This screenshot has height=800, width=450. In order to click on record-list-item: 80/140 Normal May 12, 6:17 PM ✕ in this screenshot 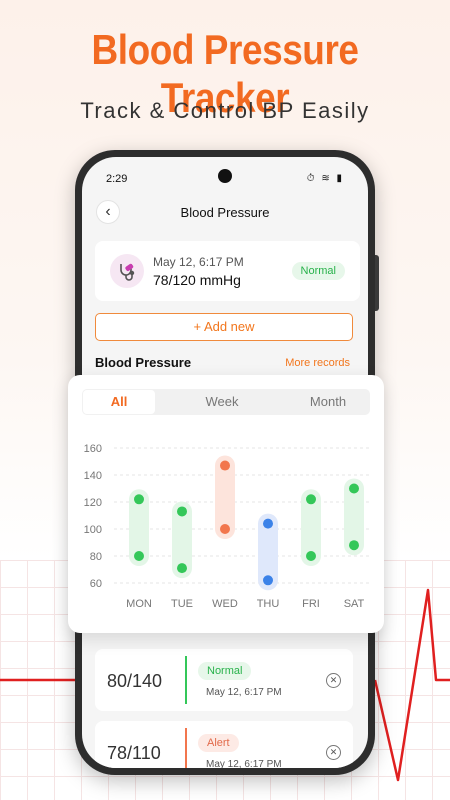, I will do `click(224, 680)`.